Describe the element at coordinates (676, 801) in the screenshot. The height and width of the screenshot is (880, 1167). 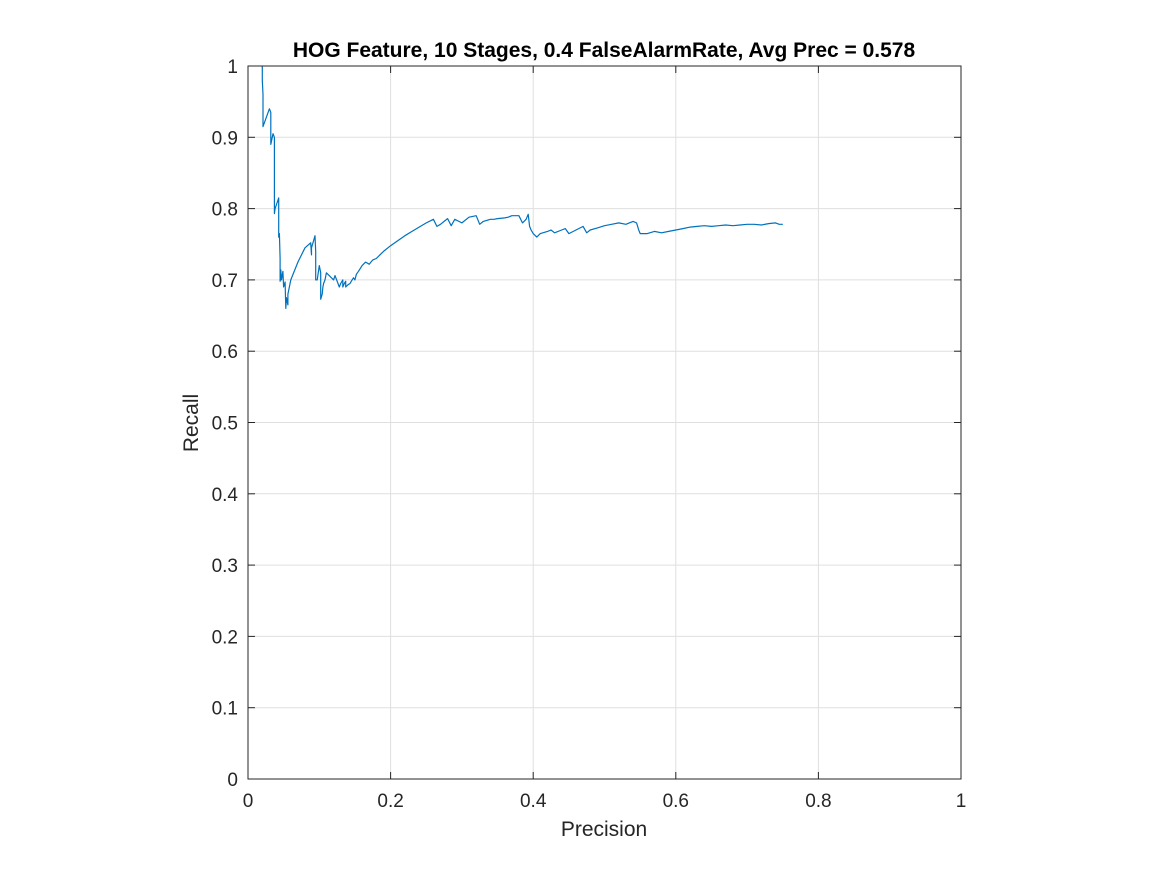
I see `x-tick-label: 0.6` at that location.